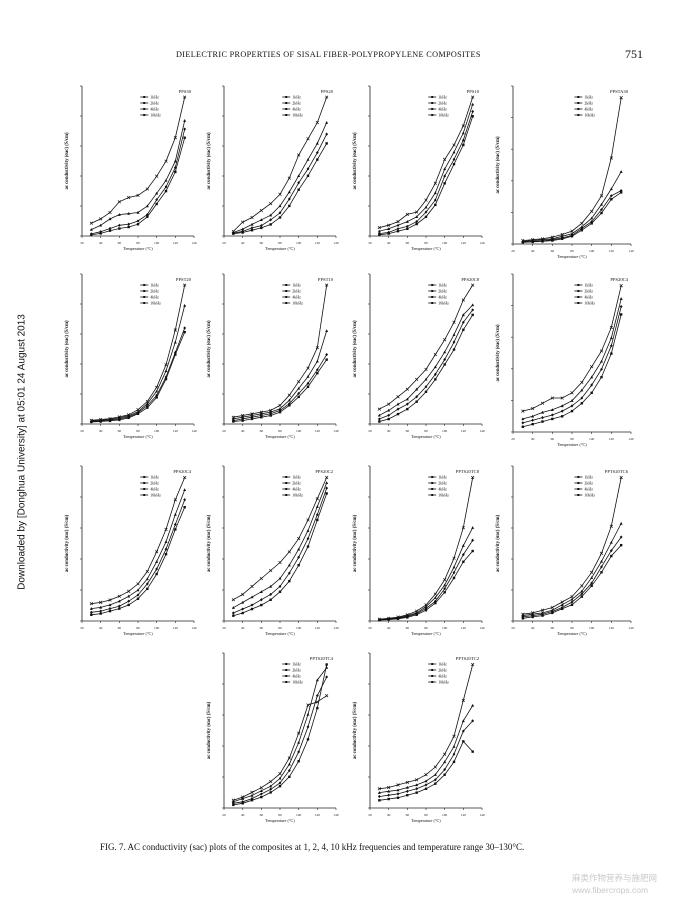 The width and height of the screenshot is (699, 905). Describe the element at coordinates (619, 91) in the screenshot. I see `panel-title: PPSTA30` at that location.